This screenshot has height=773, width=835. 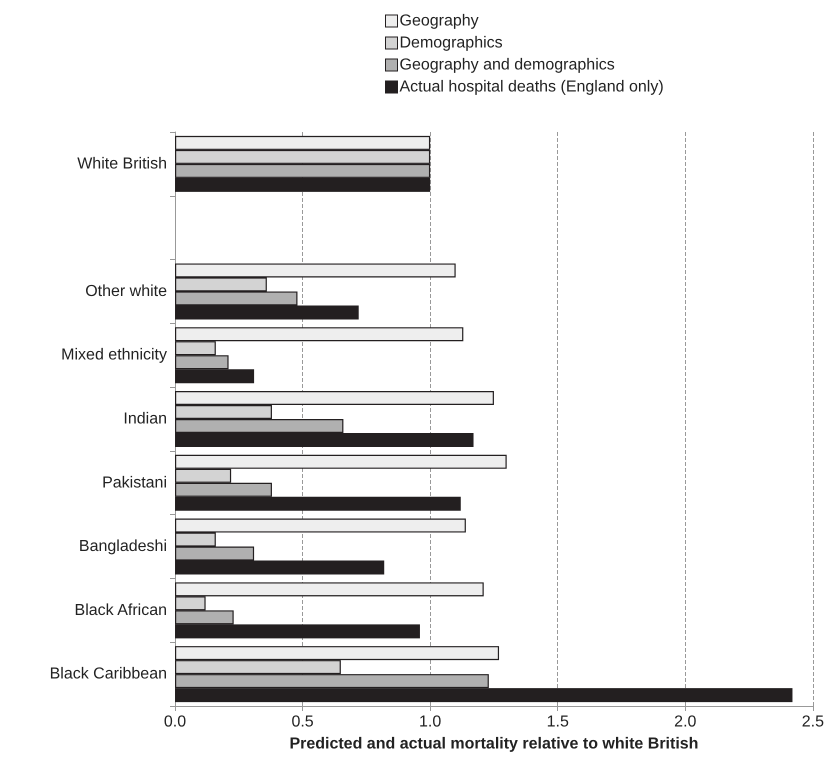 What do you see at coordinates (134, 483) in the screenshot?
I see `y-tick-label: Pakistani` at bounding box center [134, 483].